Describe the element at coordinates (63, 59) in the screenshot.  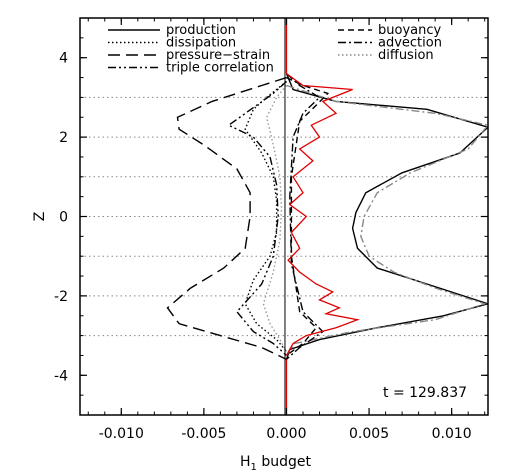
I see `y-tick-label: 4` at that location.